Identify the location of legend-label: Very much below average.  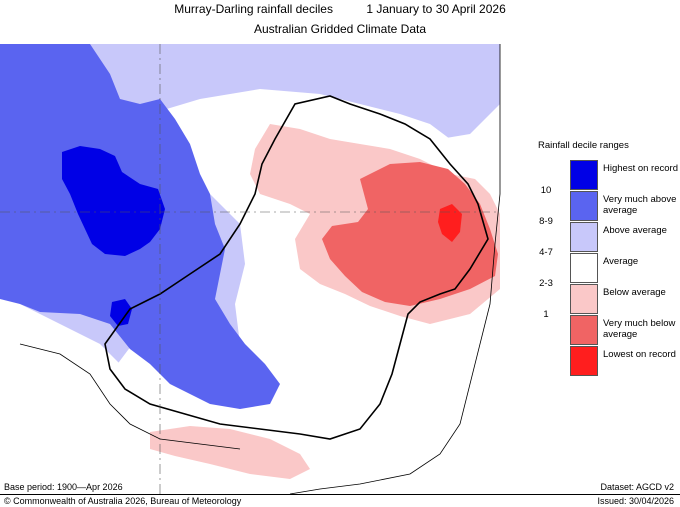
(639, 329).